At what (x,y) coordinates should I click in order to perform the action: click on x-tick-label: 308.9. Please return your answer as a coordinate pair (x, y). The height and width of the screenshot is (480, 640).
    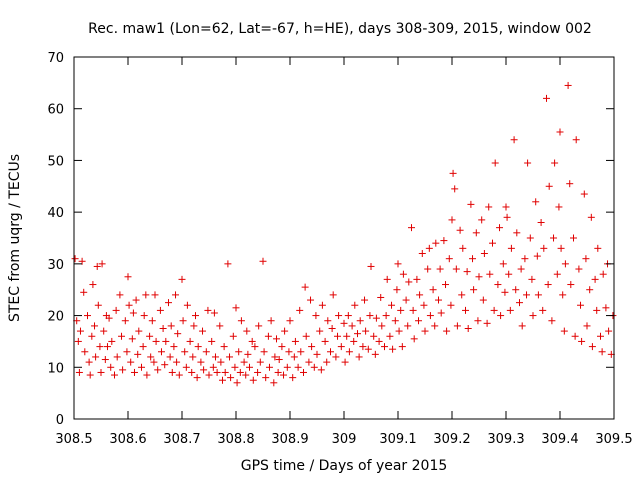
    Looking at the image, I should click on (289, 439).